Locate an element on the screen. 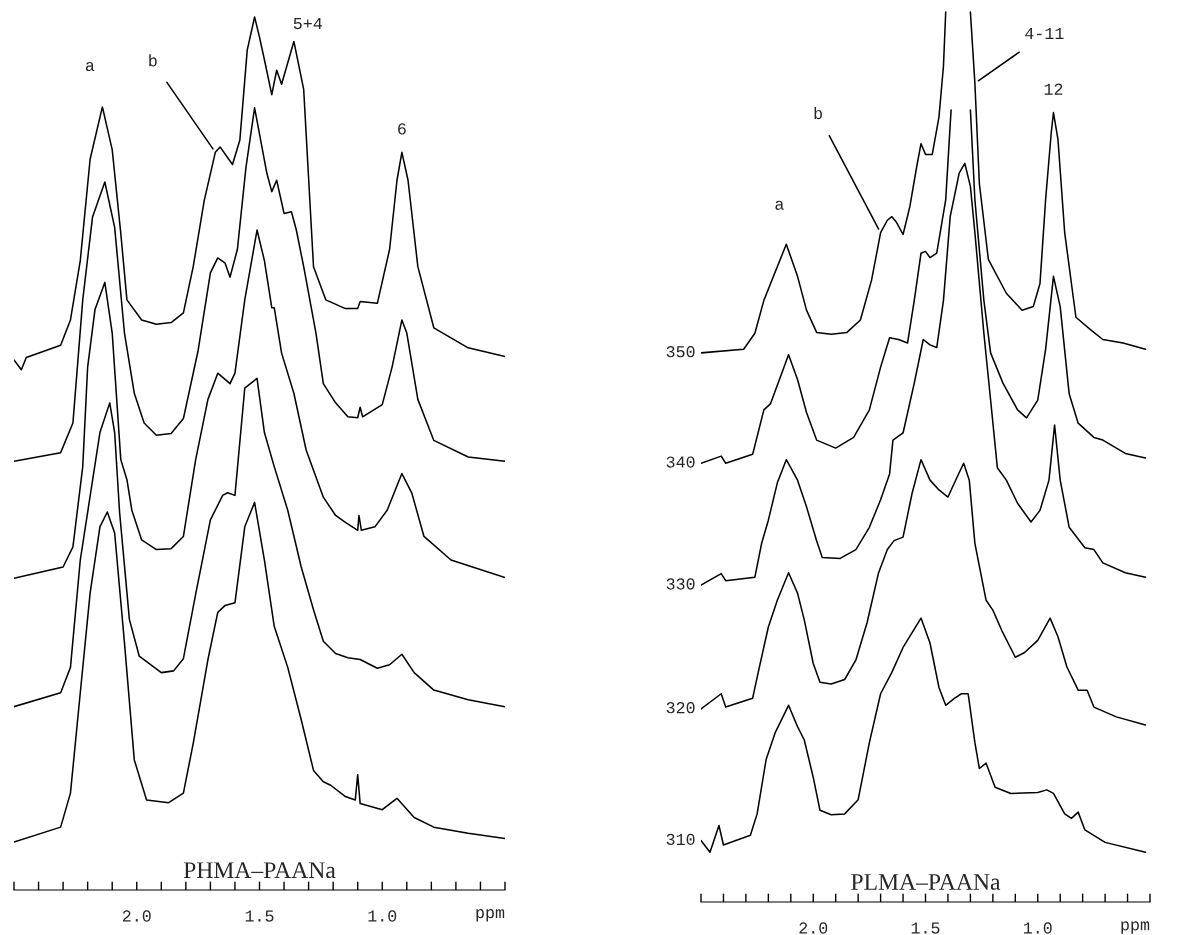 Image resolution: width=1187 pixels, height=935 pixels. annotation: 4-11 is located at coordinates (1044, 33).